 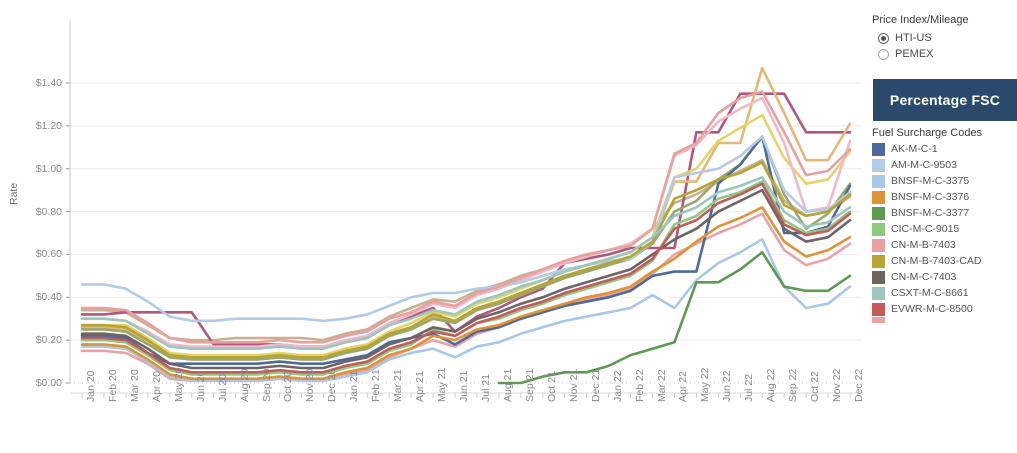 What do you see at coordinates (464, 386) in the screenshot?
I see `x-tick-label: Jun 21` at bounding box center [464, 386].